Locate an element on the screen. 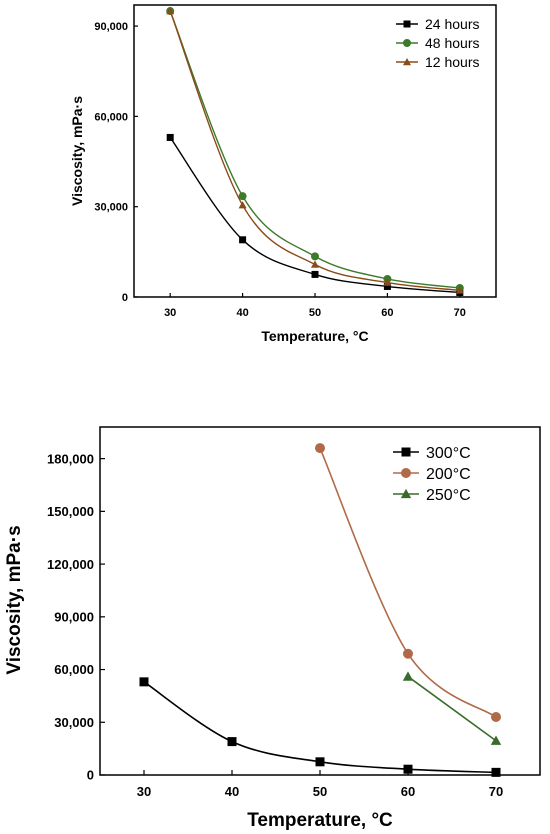  legend-entry: 250°C is located at coordinates (432, 495).